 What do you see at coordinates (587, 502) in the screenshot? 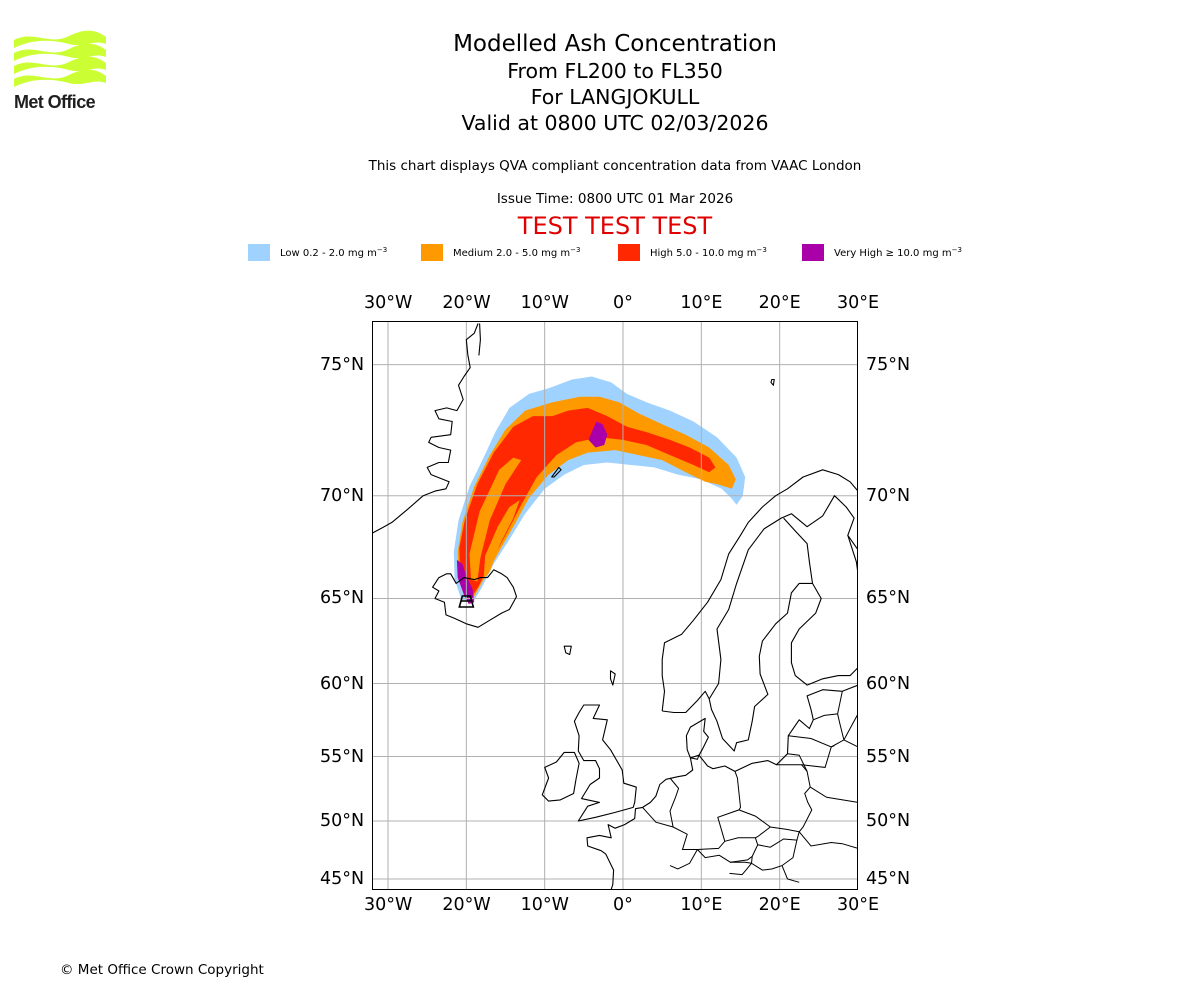
I see `ash-area-high` at bounding box center [587, 502].